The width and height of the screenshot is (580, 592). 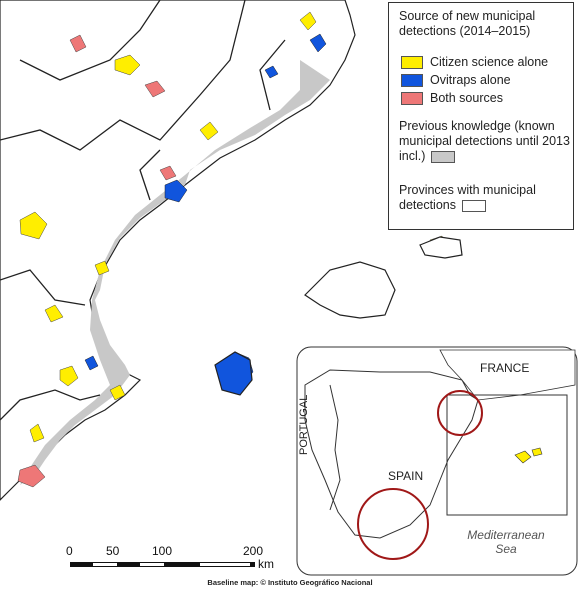 I want to click on inset-iberia, so click(x=391, y=454).